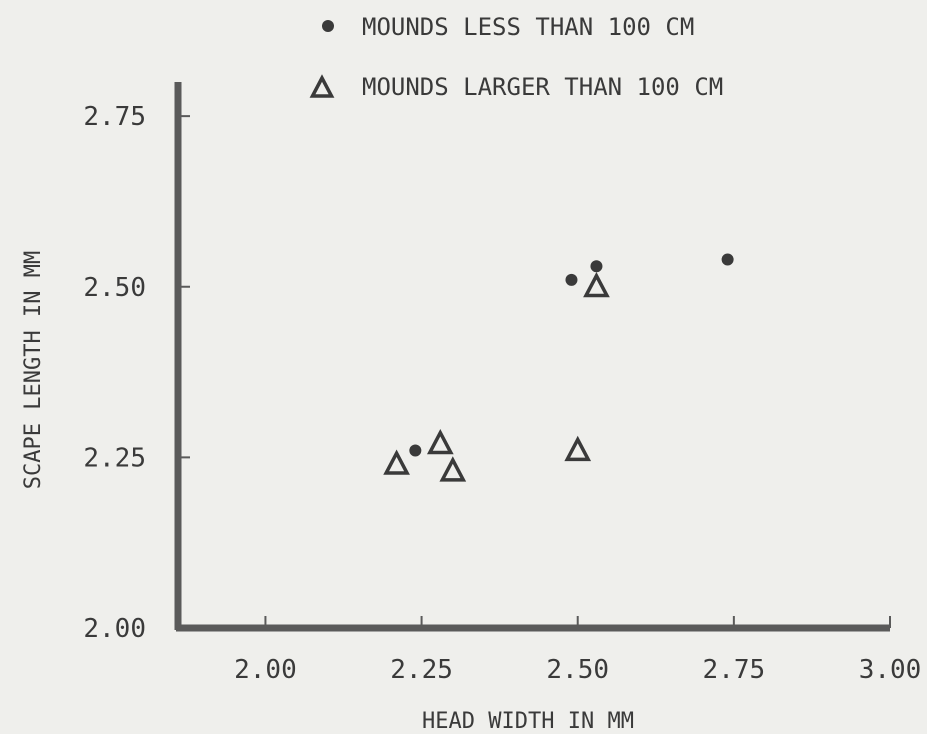 Image resolution: width=927 pixels, height=734 pixels. What do you see at coordinates (734, 670) in the screenshot?
I see `x-tick-label: 2.75` at bounding box center [734, 670].